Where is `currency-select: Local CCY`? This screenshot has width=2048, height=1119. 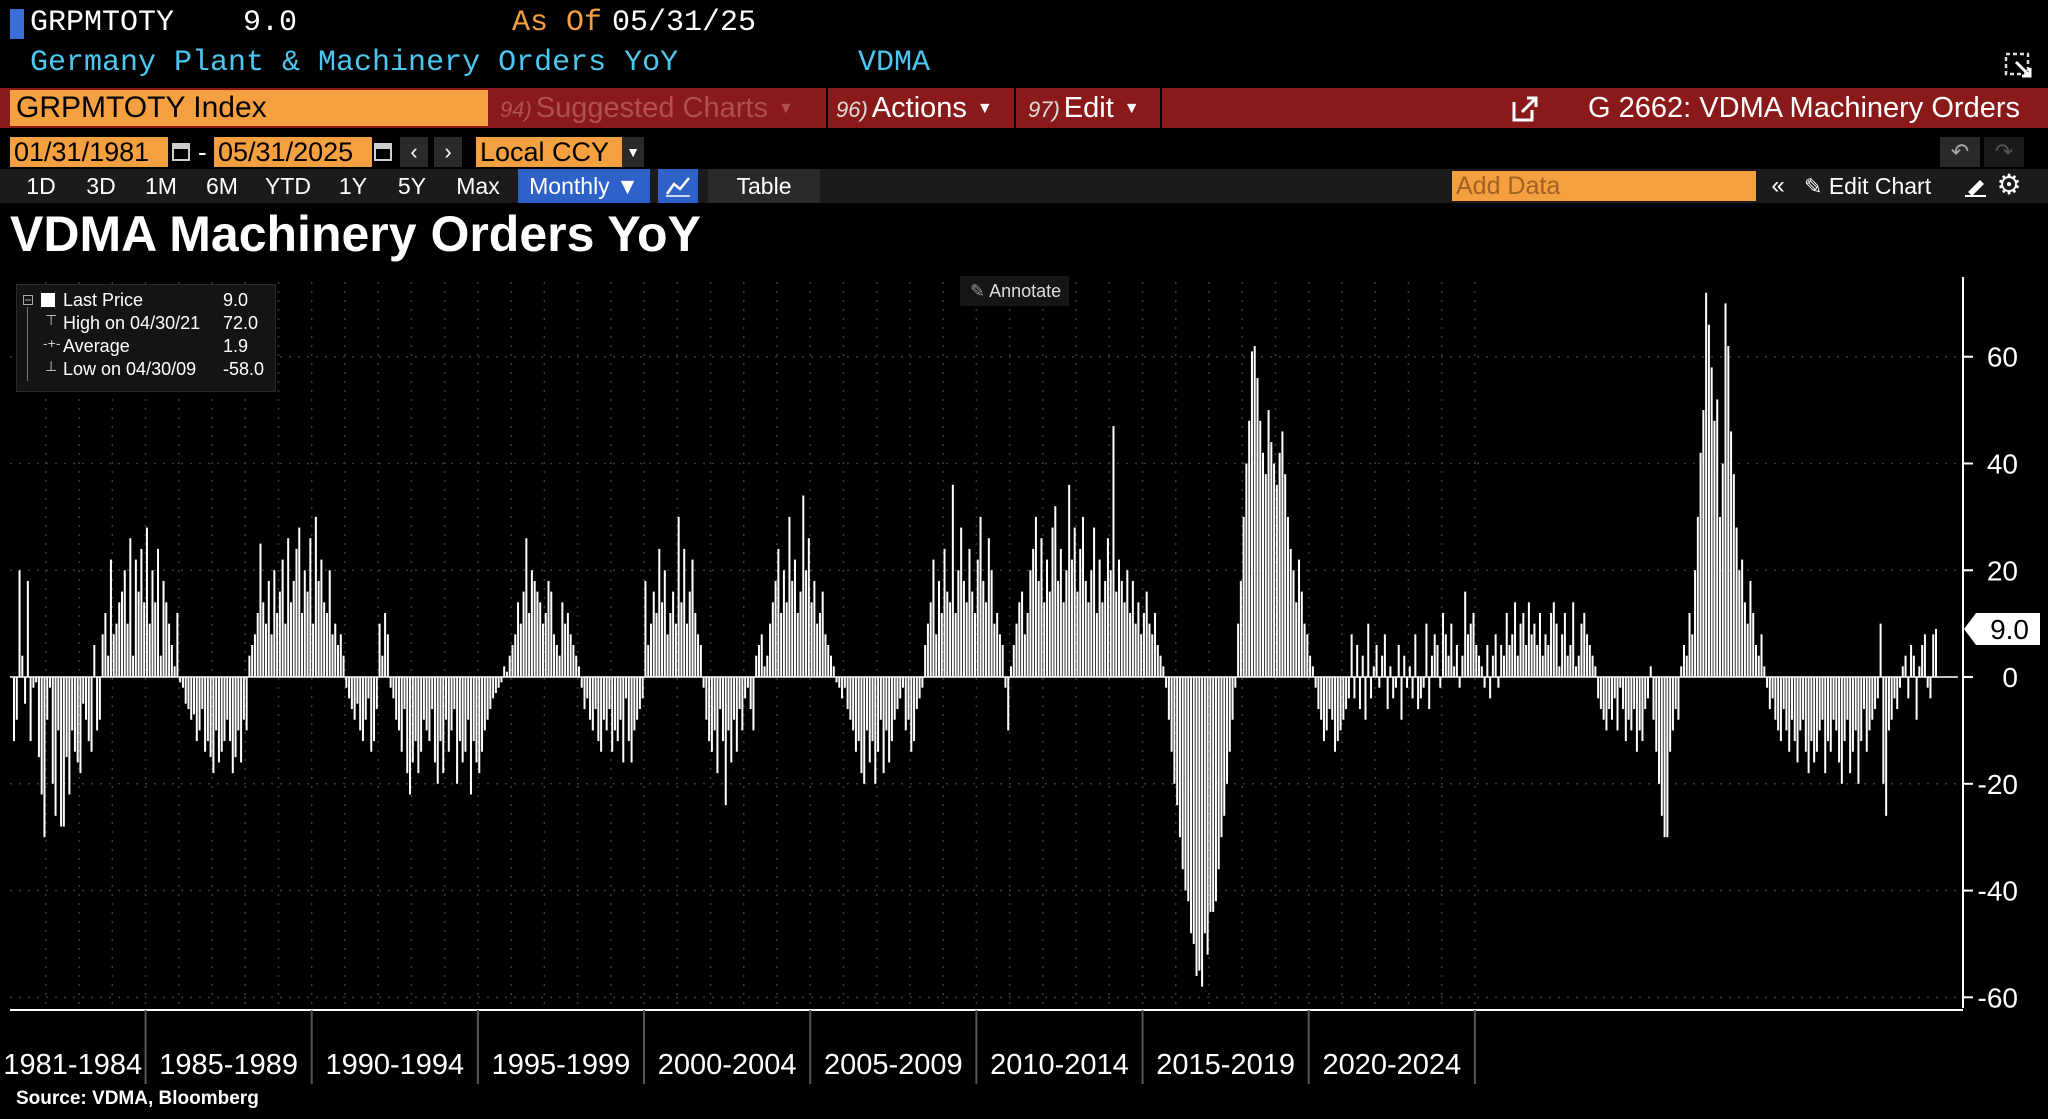 currency-select: Local CCY is located at coordinates (560, 152).